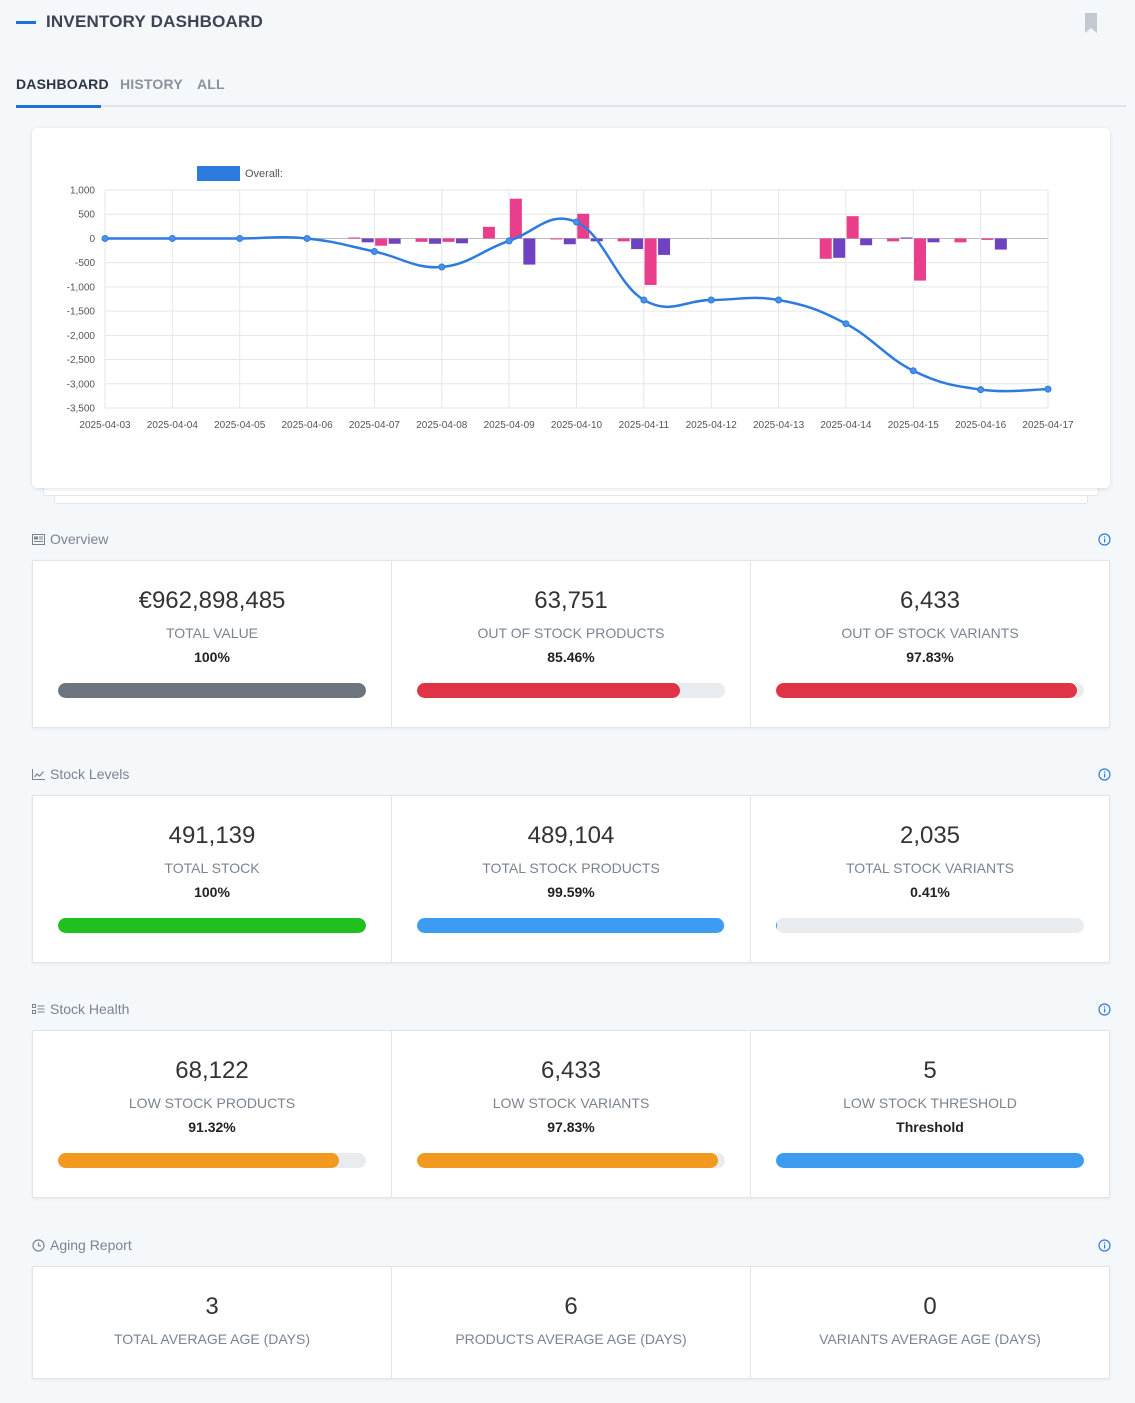  What do you see at coordinates (154, 21) in the screenshot?
I see `page-title: INVENTORY DASHBOARD` at bounding box center [154, 21].